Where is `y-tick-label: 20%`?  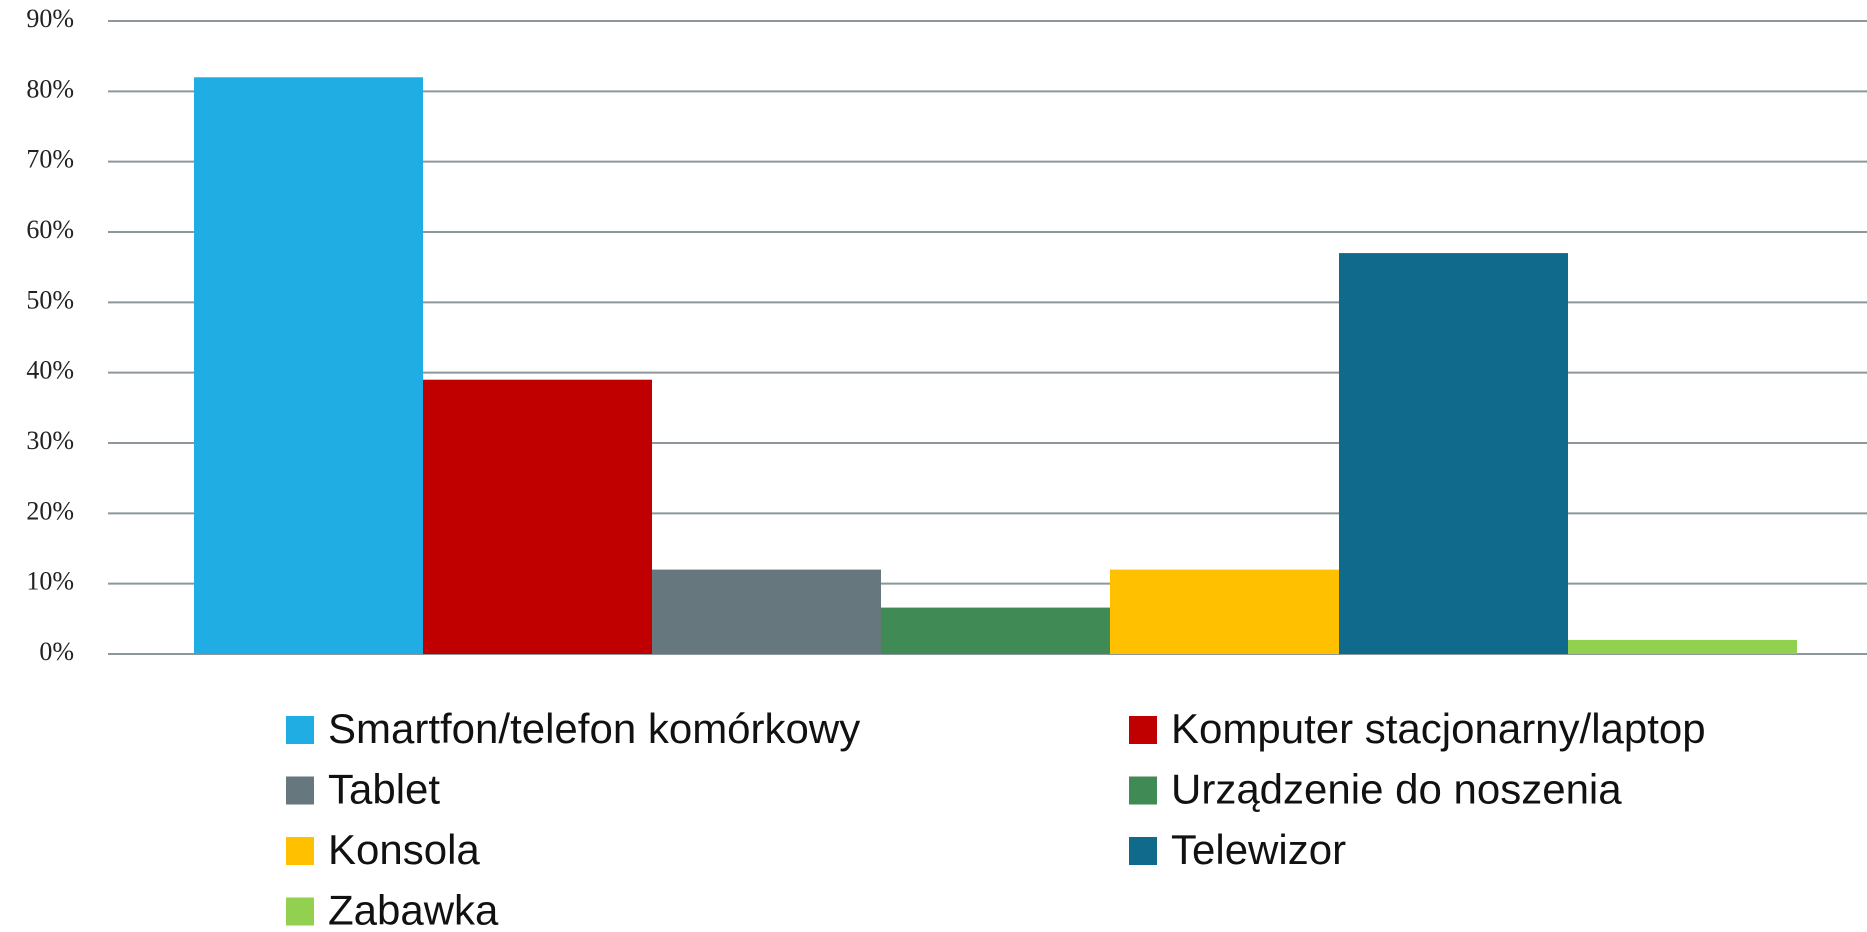 y-tick-label: 20% is located at coordinates (50, 510).